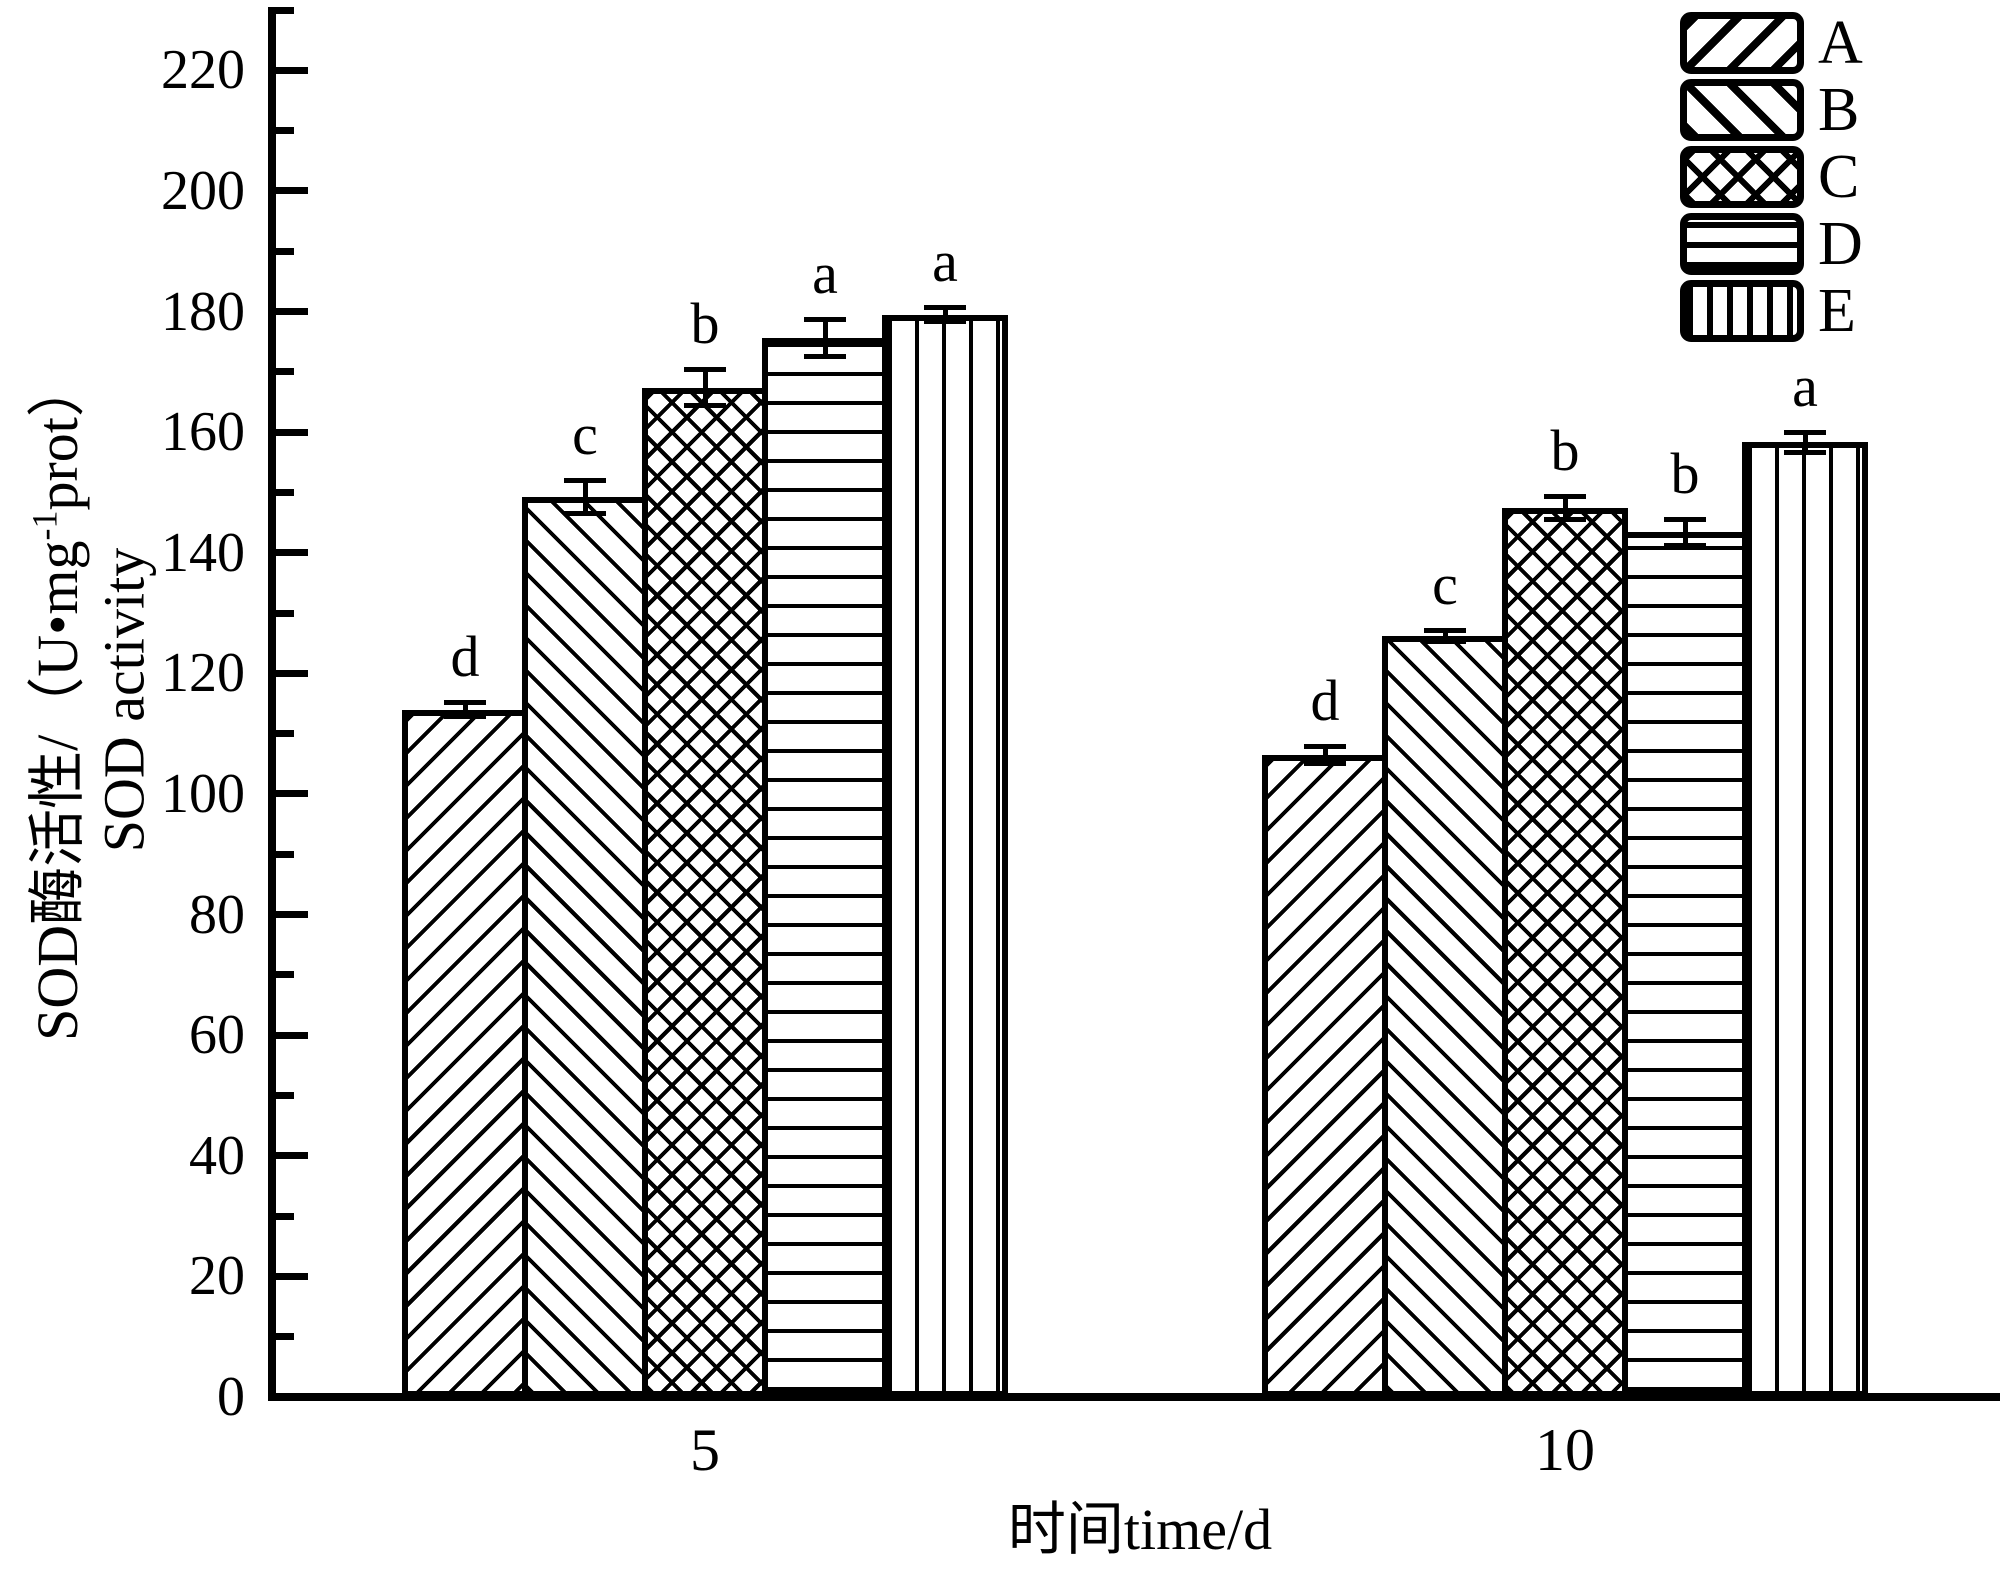 Image resolution: width=2000 pixels, height=1581 pixels. What do you see at coordinates (203, 311) in the screenshot?
I see `y-tick-label: 180` at bounding box center [203, 311].